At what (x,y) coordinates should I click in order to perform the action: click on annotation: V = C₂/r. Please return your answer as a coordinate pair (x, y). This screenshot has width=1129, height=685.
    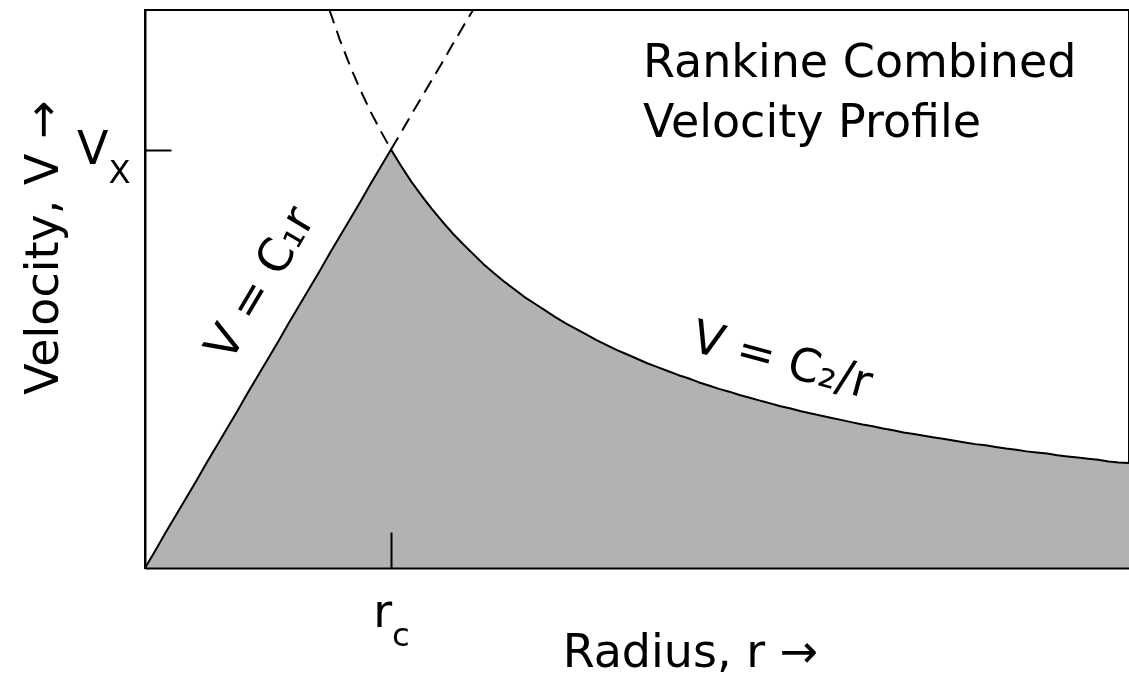
    Looking at the image, I should click on (782, 359).